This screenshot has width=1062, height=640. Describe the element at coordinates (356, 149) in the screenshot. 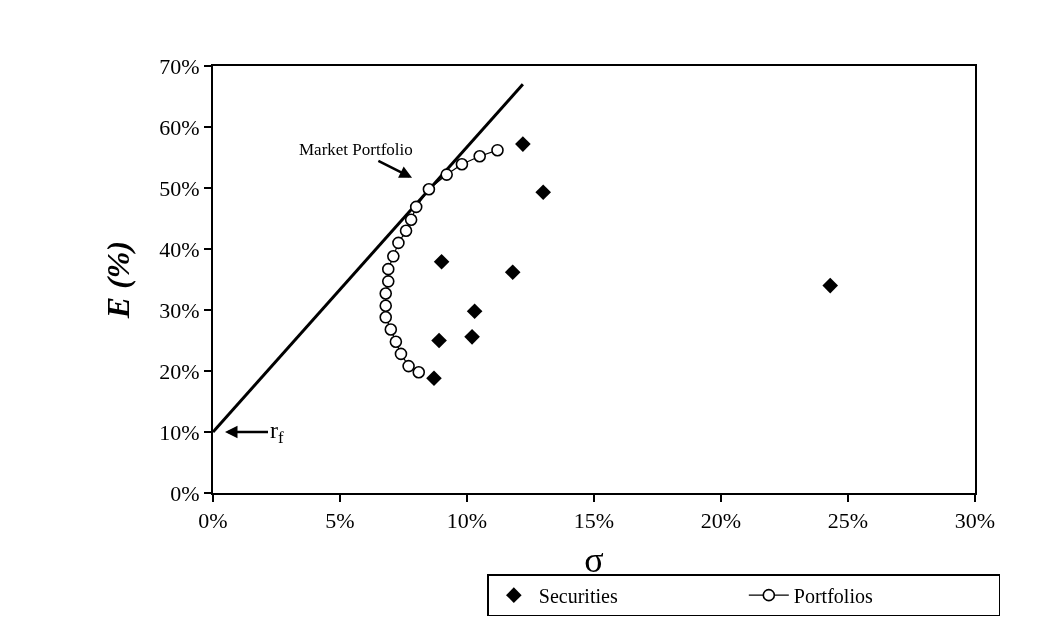

I see `annotation: Market Portfolio` at that location.